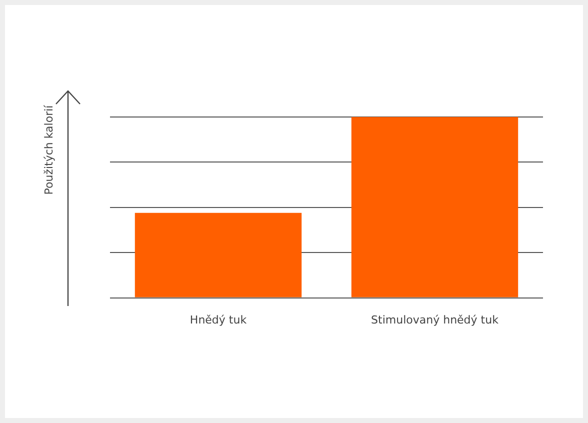 Image resolution: width=588 pixels, height=423 pixels. Describe the element at coordinates (49, 150) in the screenshot. I see `y-axis-title: Použitých kalorií` at that location.